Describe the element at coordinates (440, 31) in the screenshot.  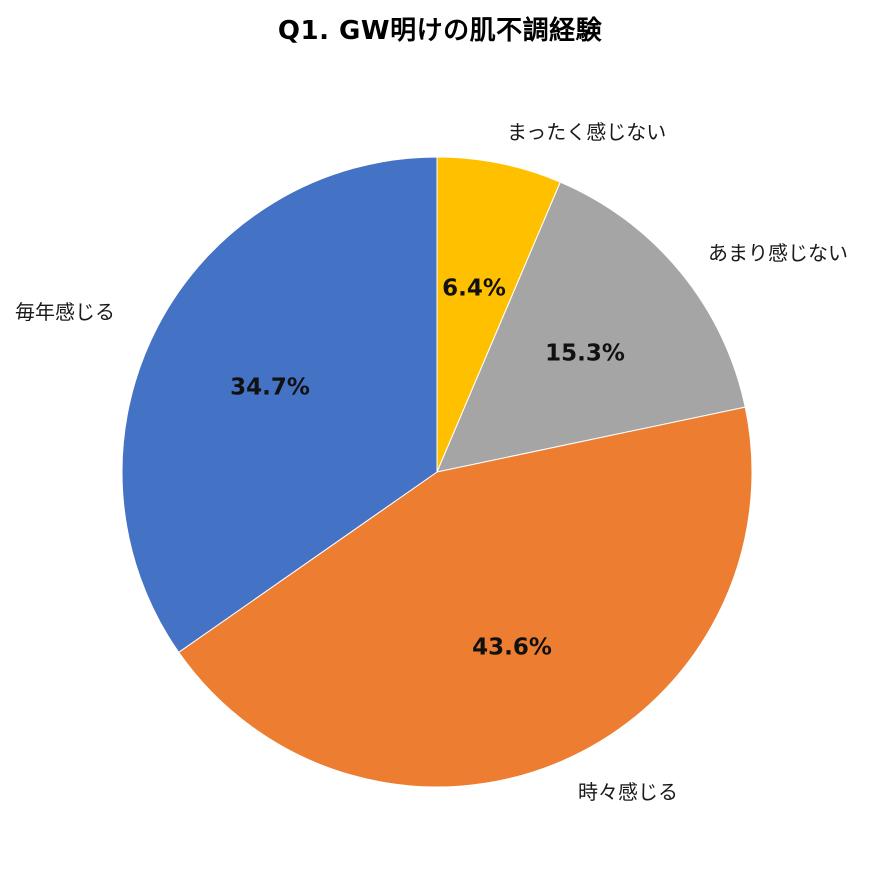
I see `chart-title: Q1. GW明けの肌不調経験` at that location.